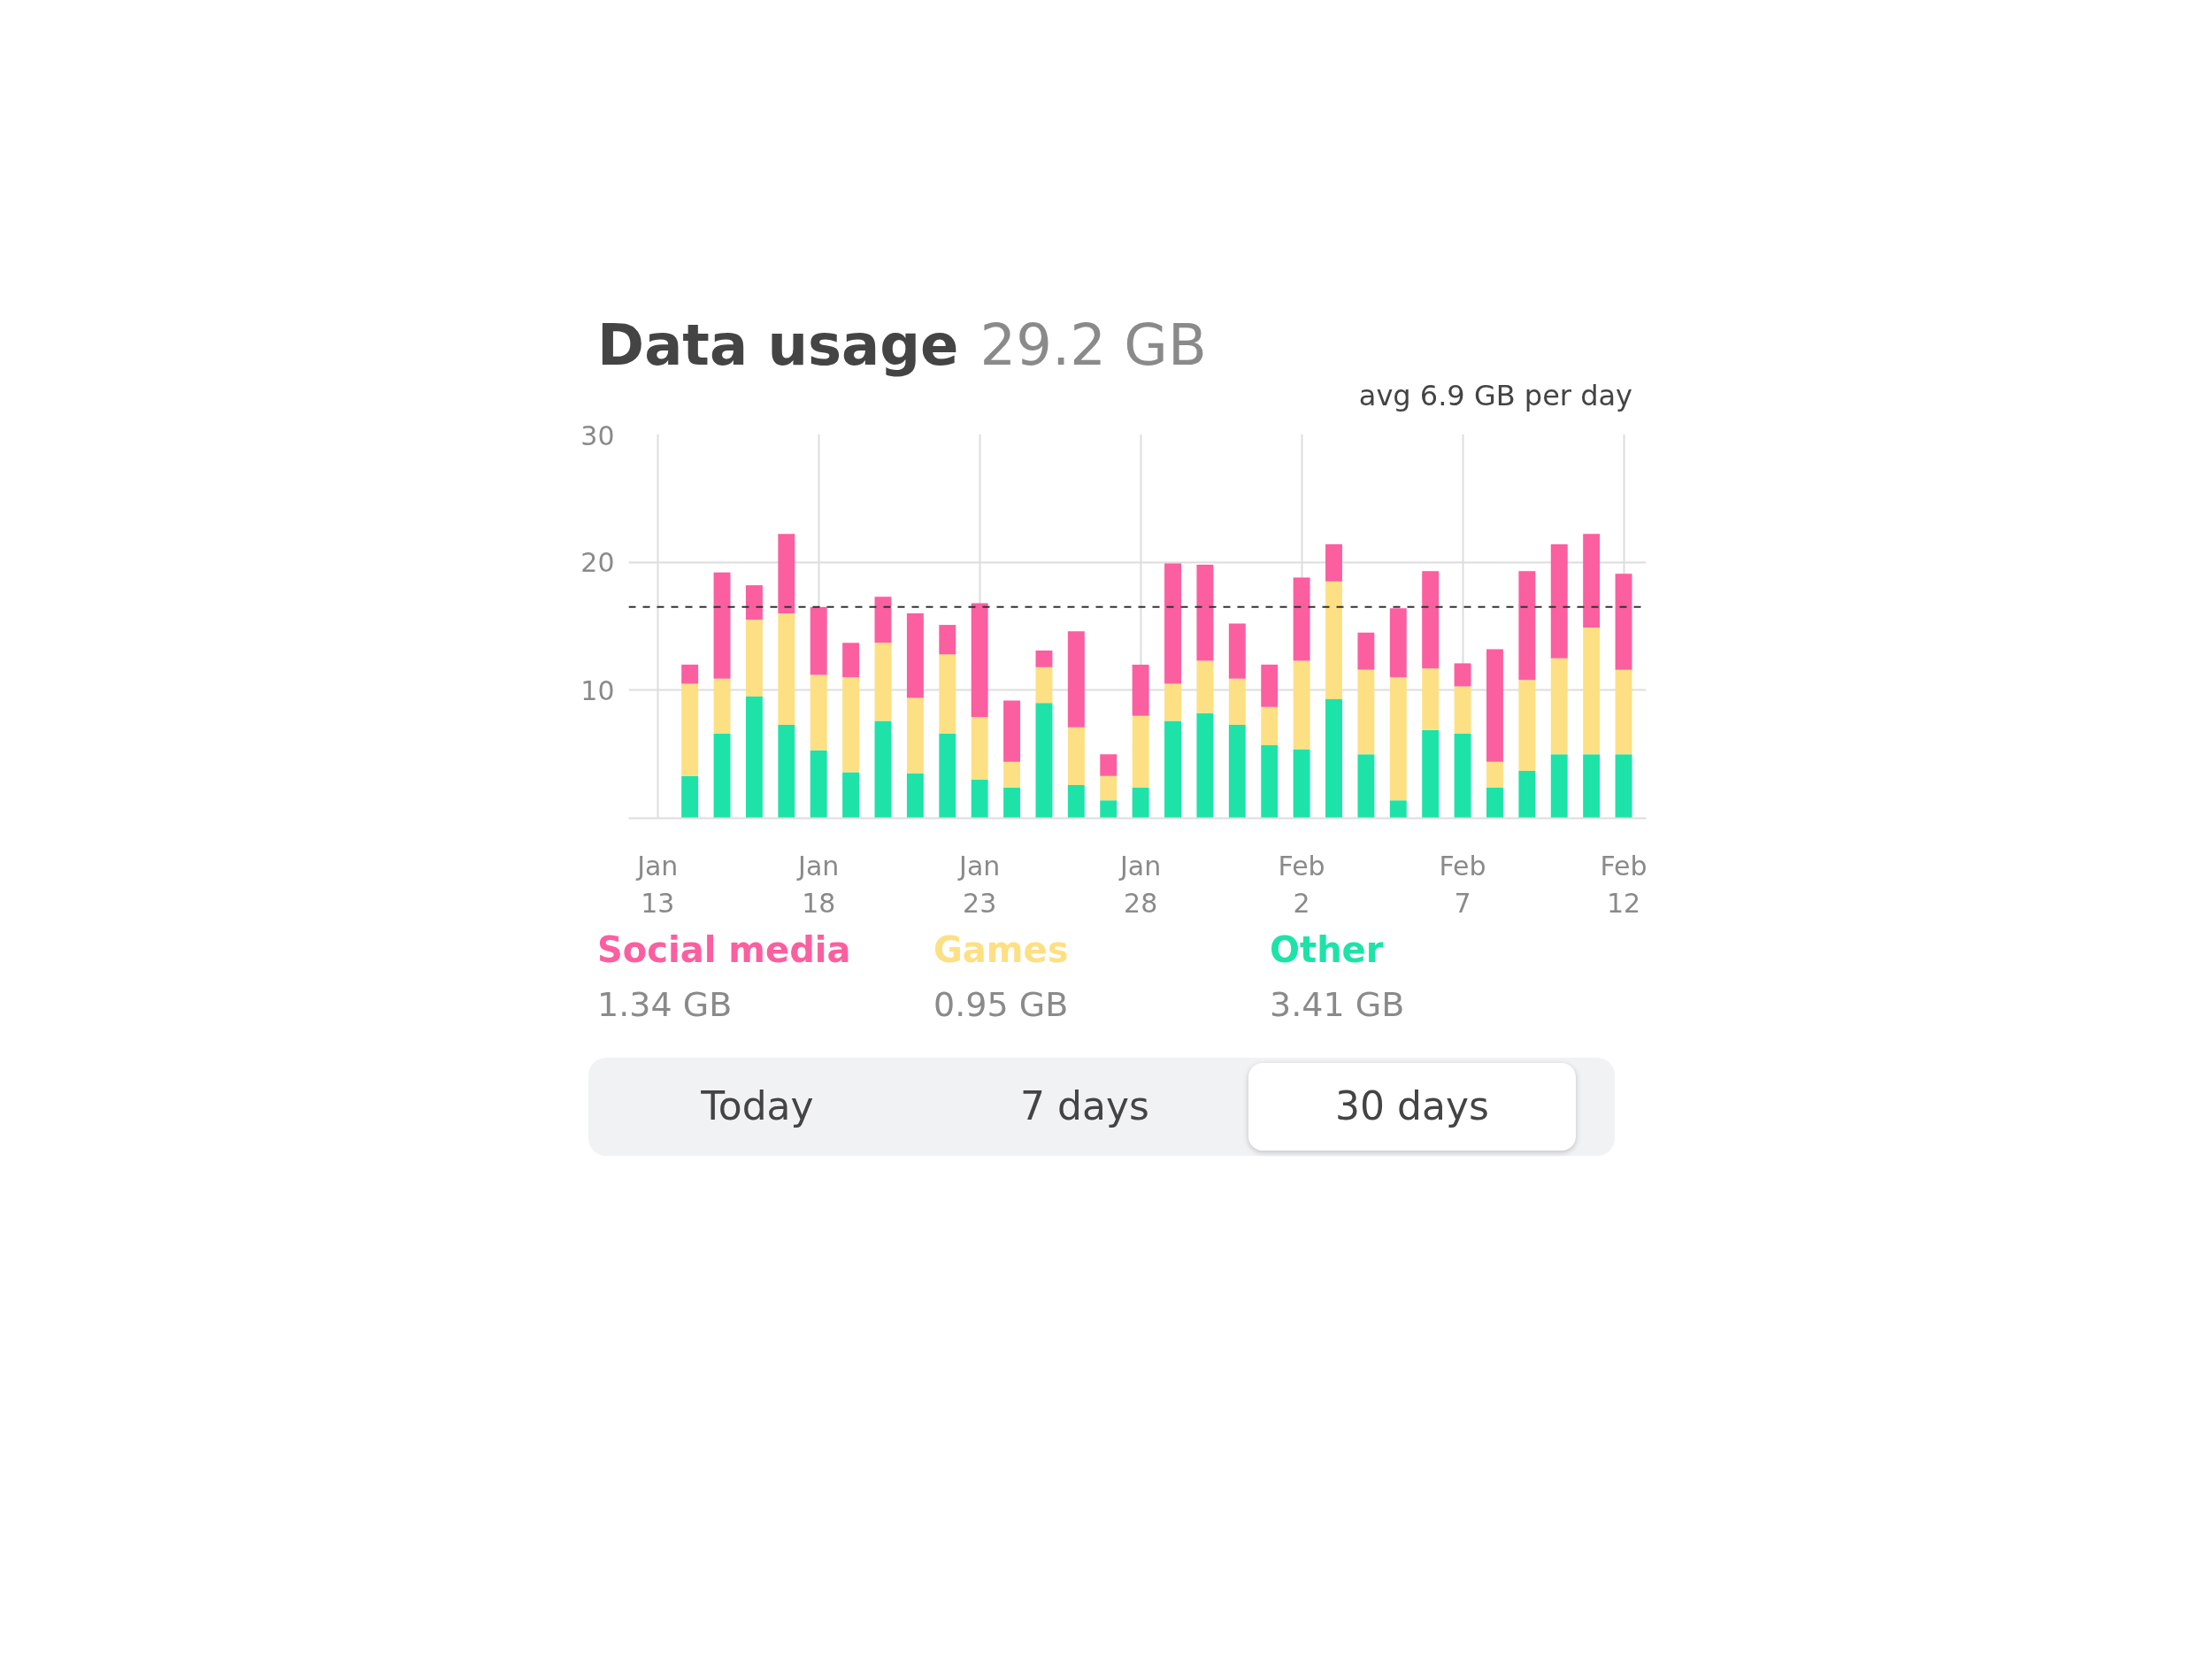 This screenshot has height=1671, width=2212. What do you see at coordinates (657, 884) in the screenshot?
I see `x-tick-label: Jan 13` at bounding box center [657, 884].